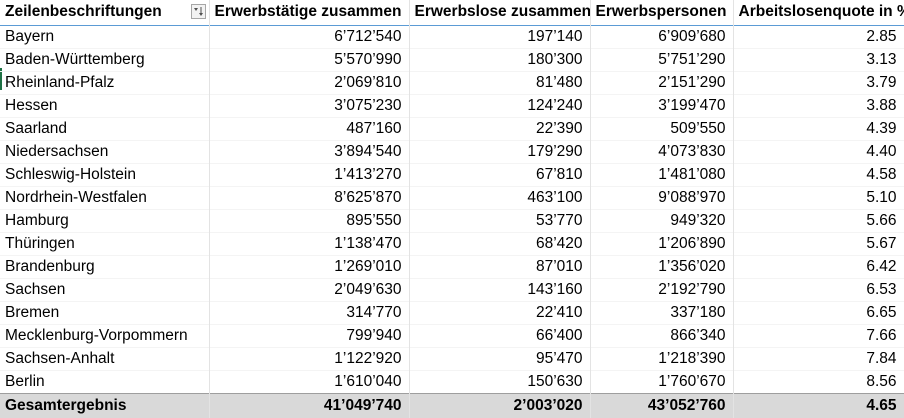  I want to click on cell-erwerbstaetige: 799’940, so click(309, 335).